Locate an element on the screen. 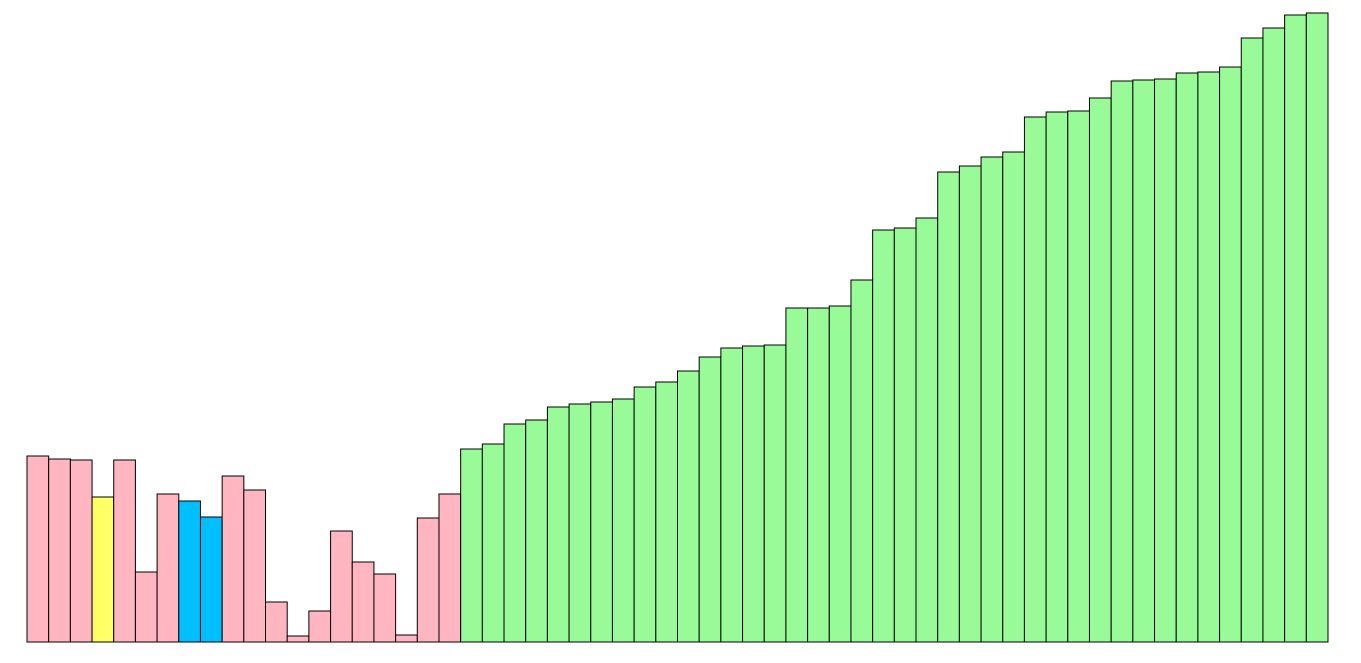  bar-3-default is located at coordinates (81, 551).